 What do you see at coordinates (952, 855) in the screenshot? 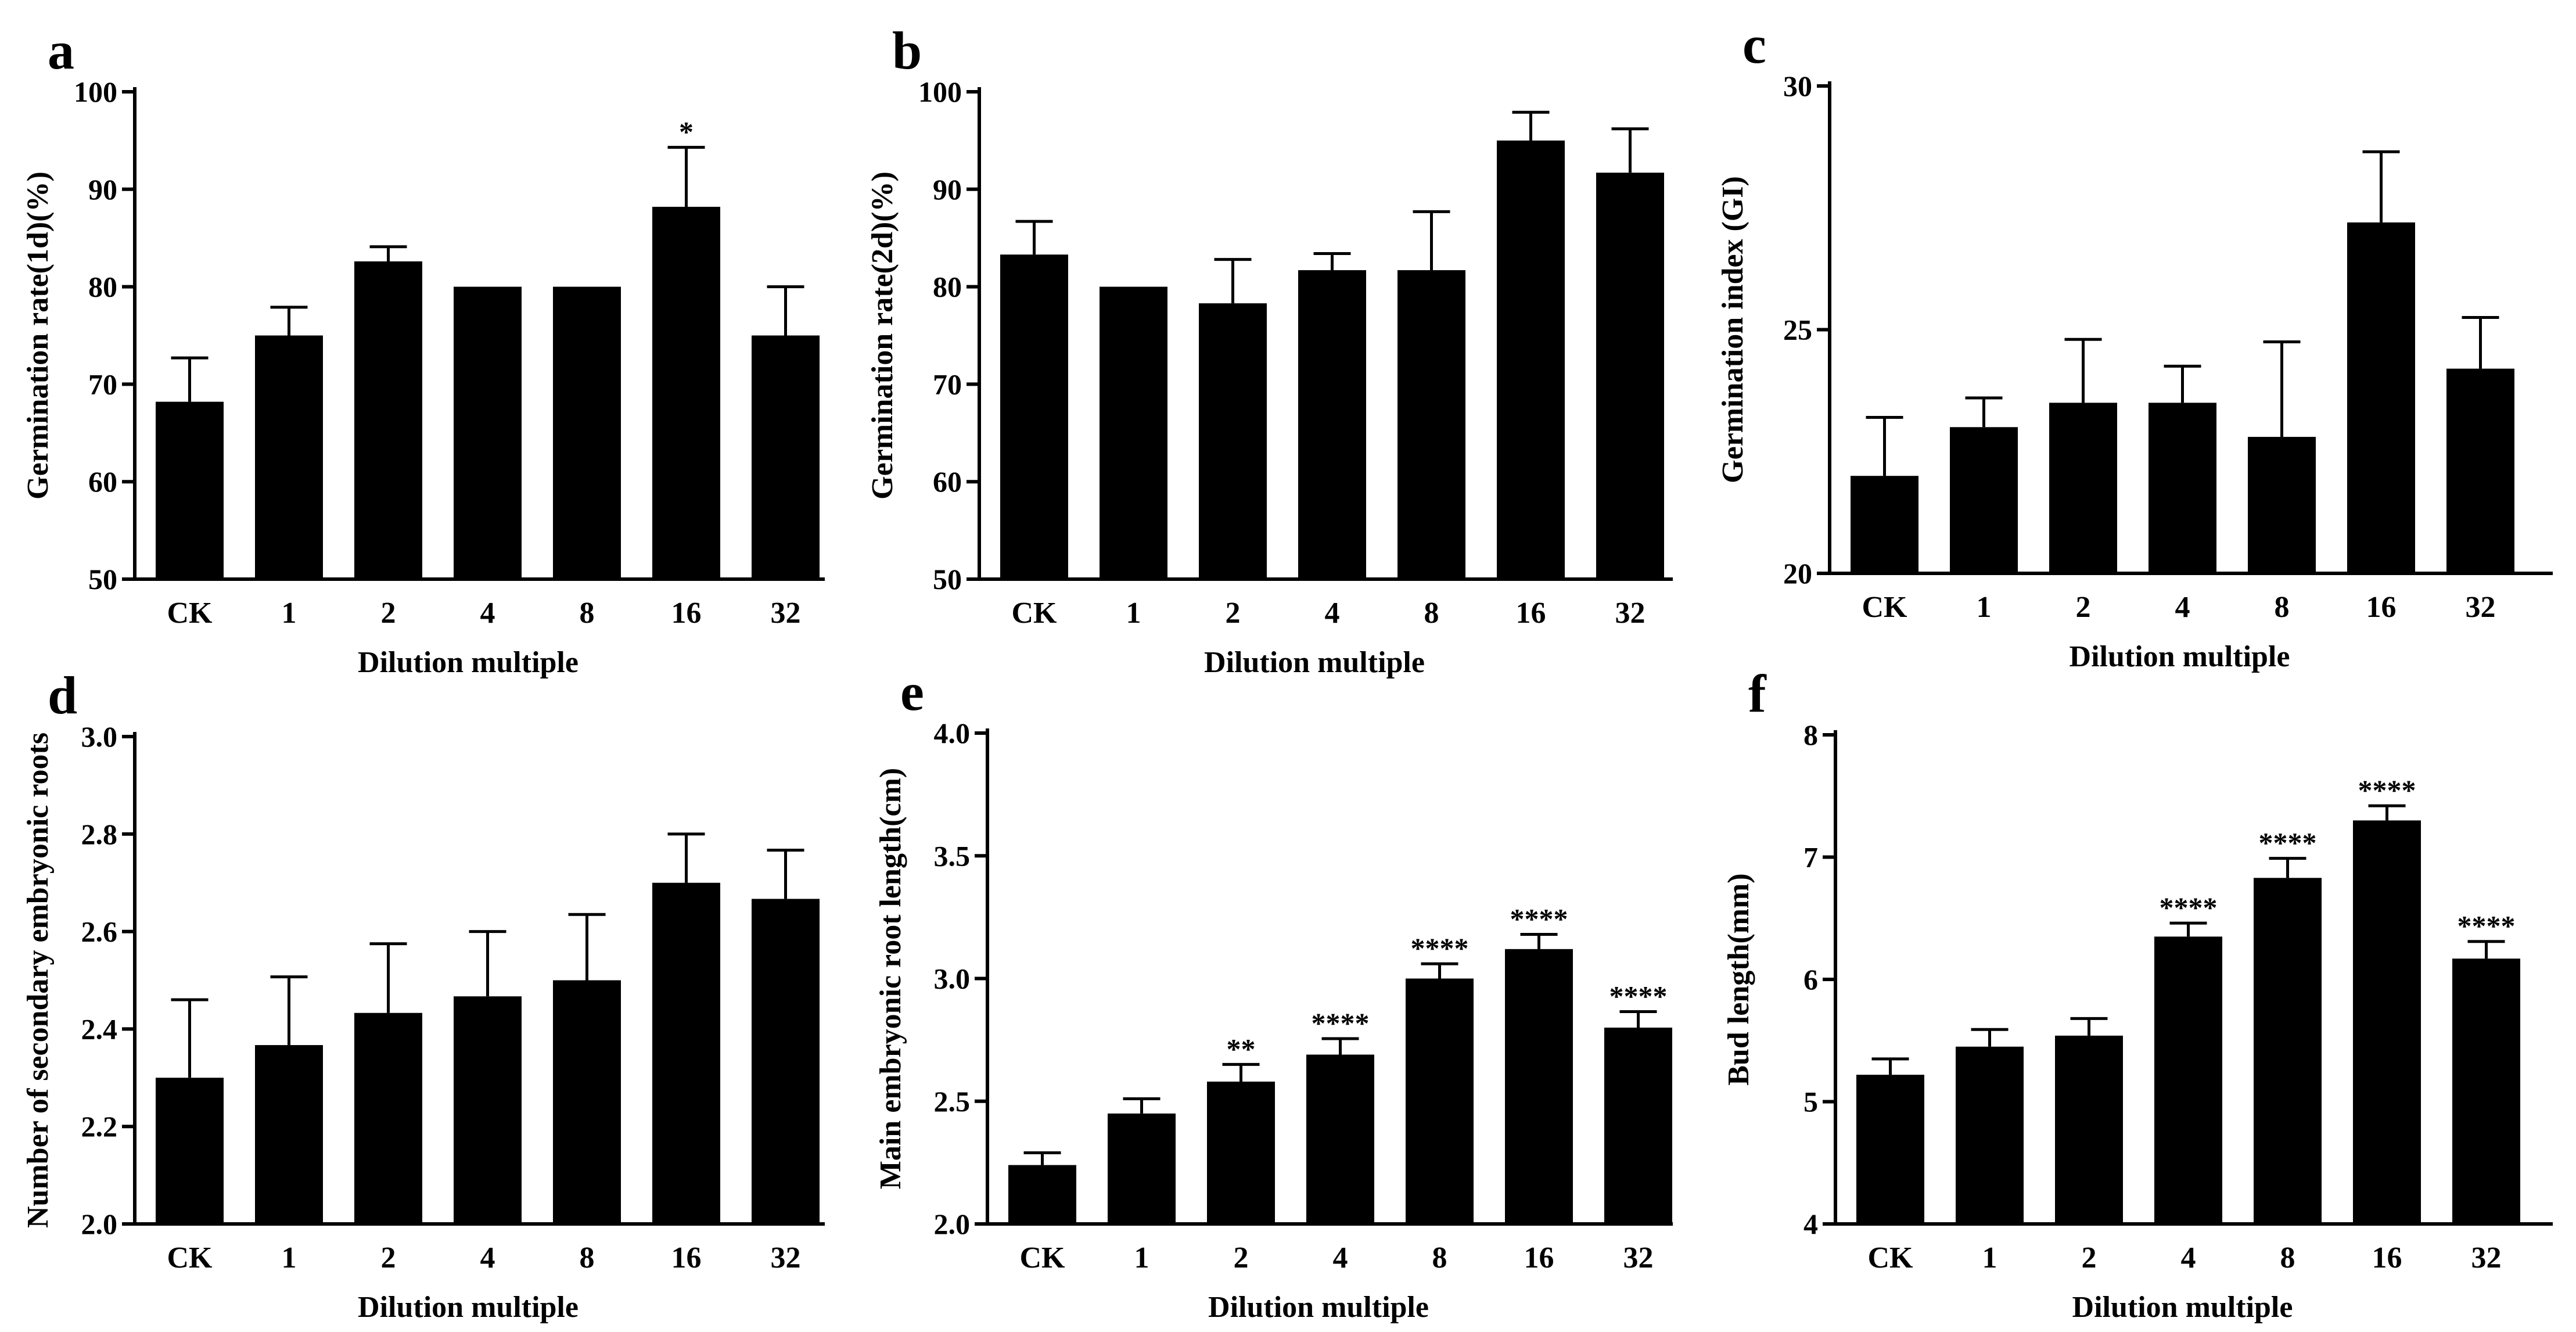
I see `y-tick-label: 3.5` at bounding box center [952, 855].